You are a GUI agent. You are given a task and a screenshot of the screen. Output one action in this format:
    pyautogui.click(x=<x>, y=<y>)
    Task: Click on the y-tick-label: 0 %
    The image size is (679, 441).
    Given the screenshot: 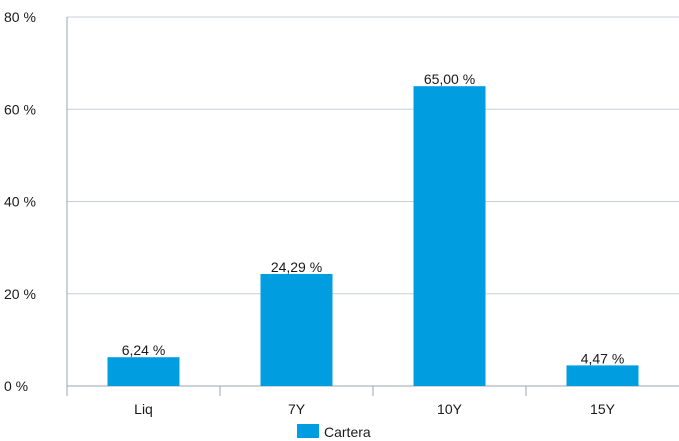 What is the action you would take?
    pyautogui.click(x=16, y=386)
    